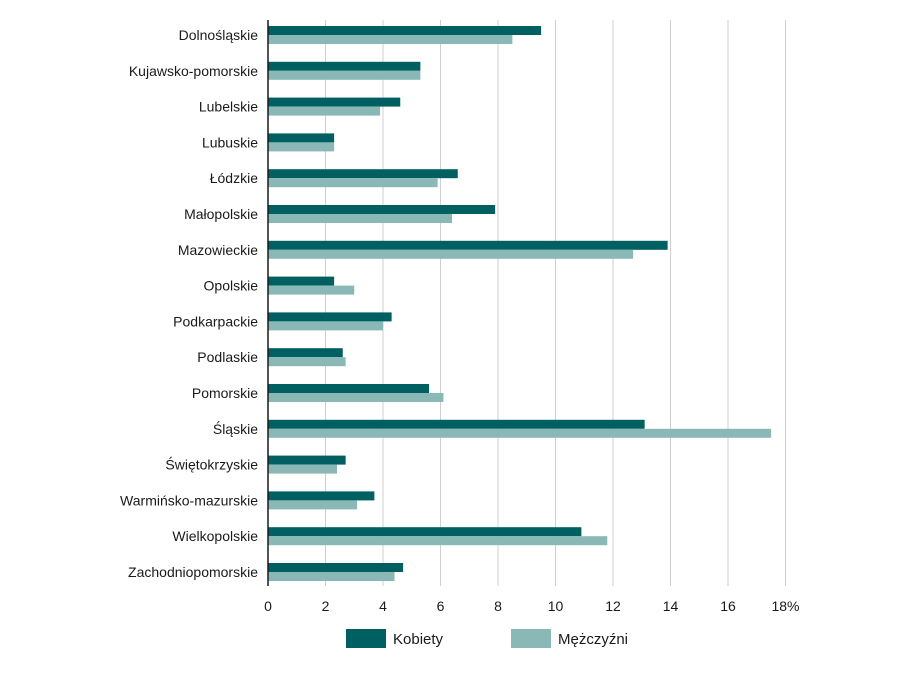  I want to click on category-label: Lubuskie, so click(230, 142).